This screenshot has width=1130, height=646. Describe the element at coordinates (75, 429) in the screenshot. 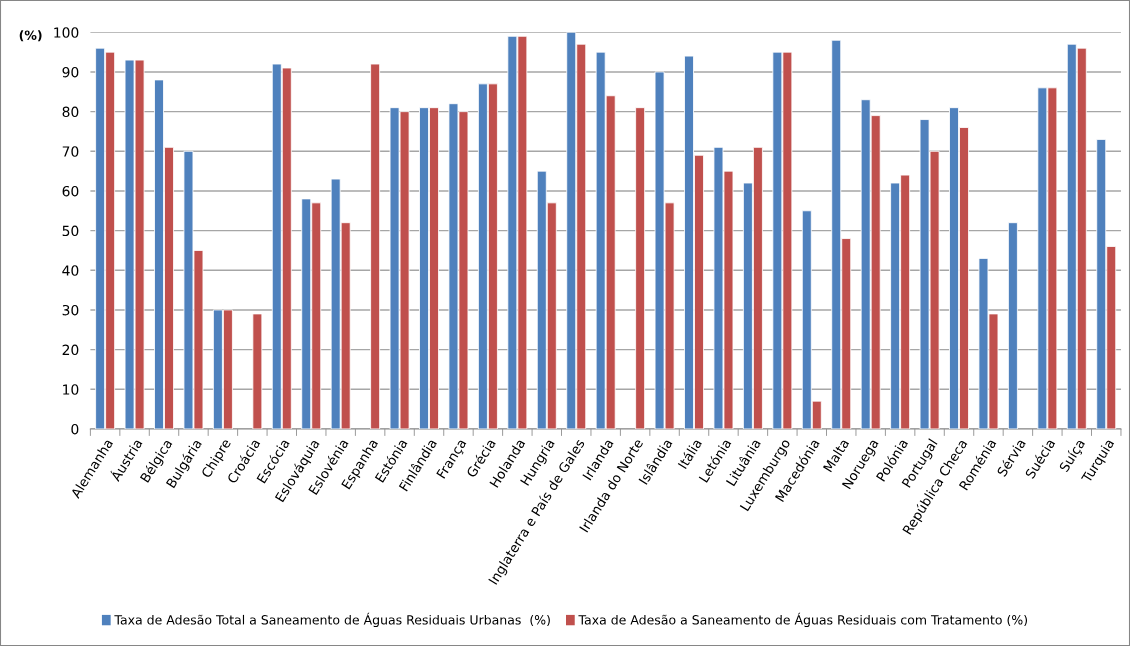

I see `y-tick-label: 0` at that location.